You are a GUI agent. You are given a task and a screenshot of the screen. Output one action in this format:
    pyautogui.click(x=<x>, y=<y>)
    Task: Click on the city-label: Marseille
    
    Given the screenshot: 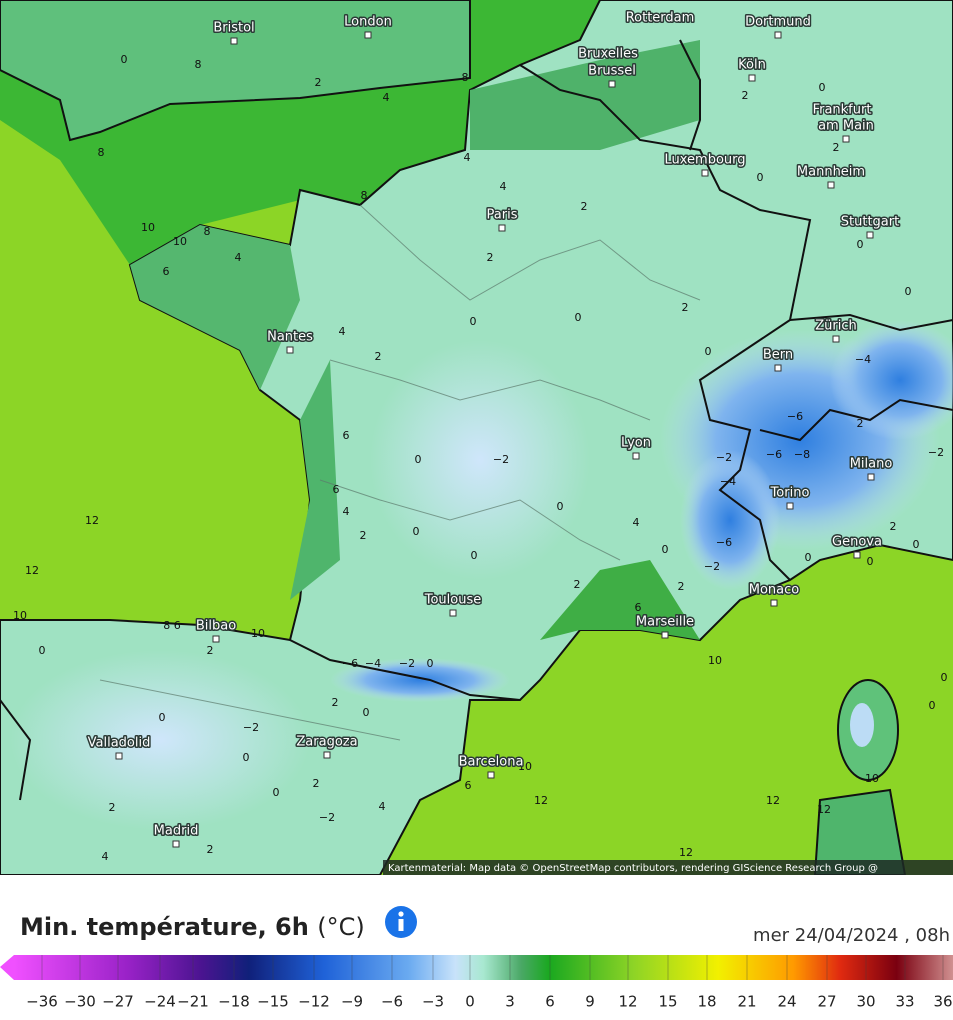 What is the action you would take?
    pyautogui.click(x=665, y=622)
    